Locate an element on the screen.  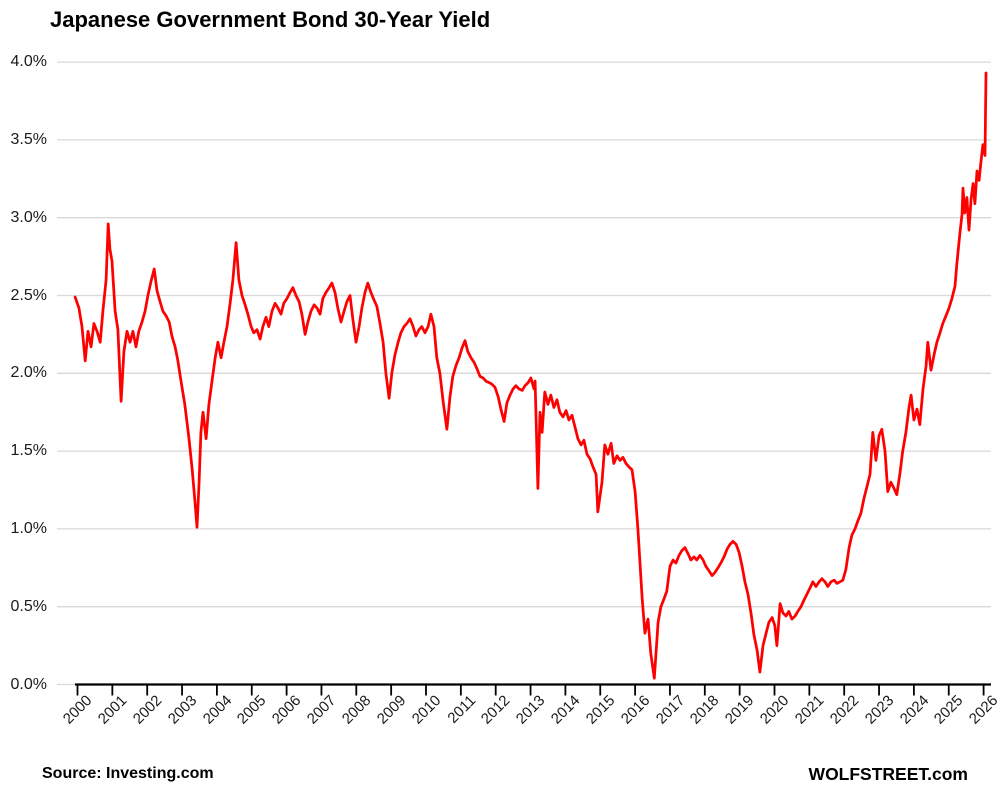
y-tick-label: 4.0% is located at coordinates (28, 62).